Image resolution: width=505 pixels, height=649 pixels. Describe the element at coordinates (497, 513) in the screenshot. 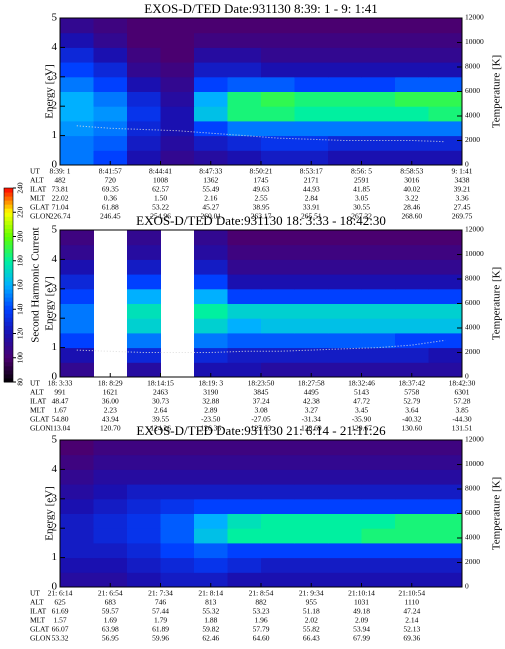

I see `y2-axis-label: Temperature [K]` at that location.